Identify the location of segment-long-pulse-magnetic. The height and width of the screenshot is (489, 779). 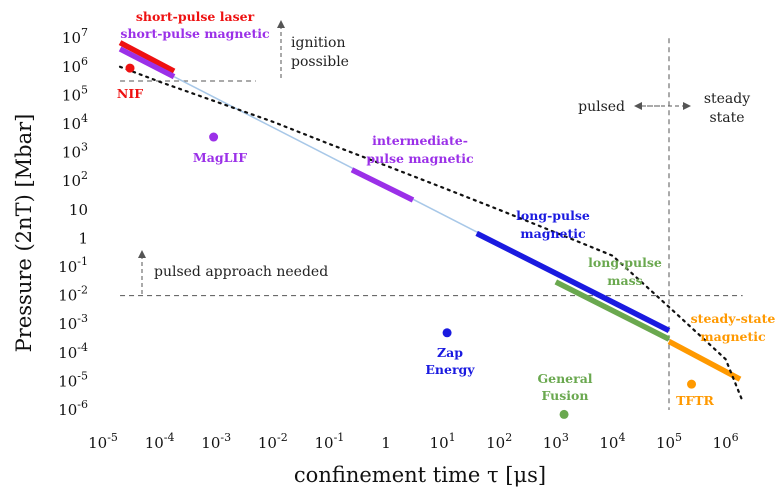
(573, 281).